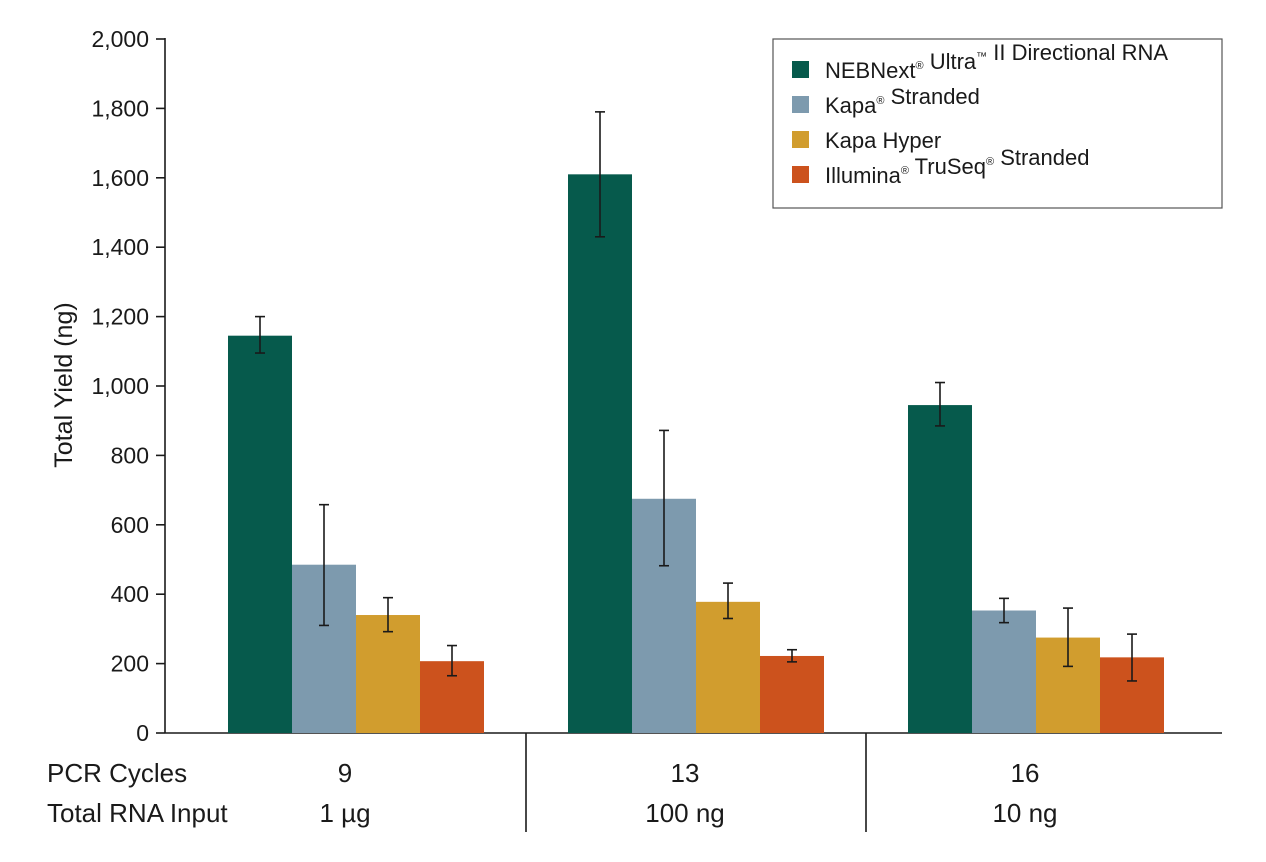 The width and height of the screenshot is (1266, 862). I want to click on y-tick-label: 0, so click(142, 733).